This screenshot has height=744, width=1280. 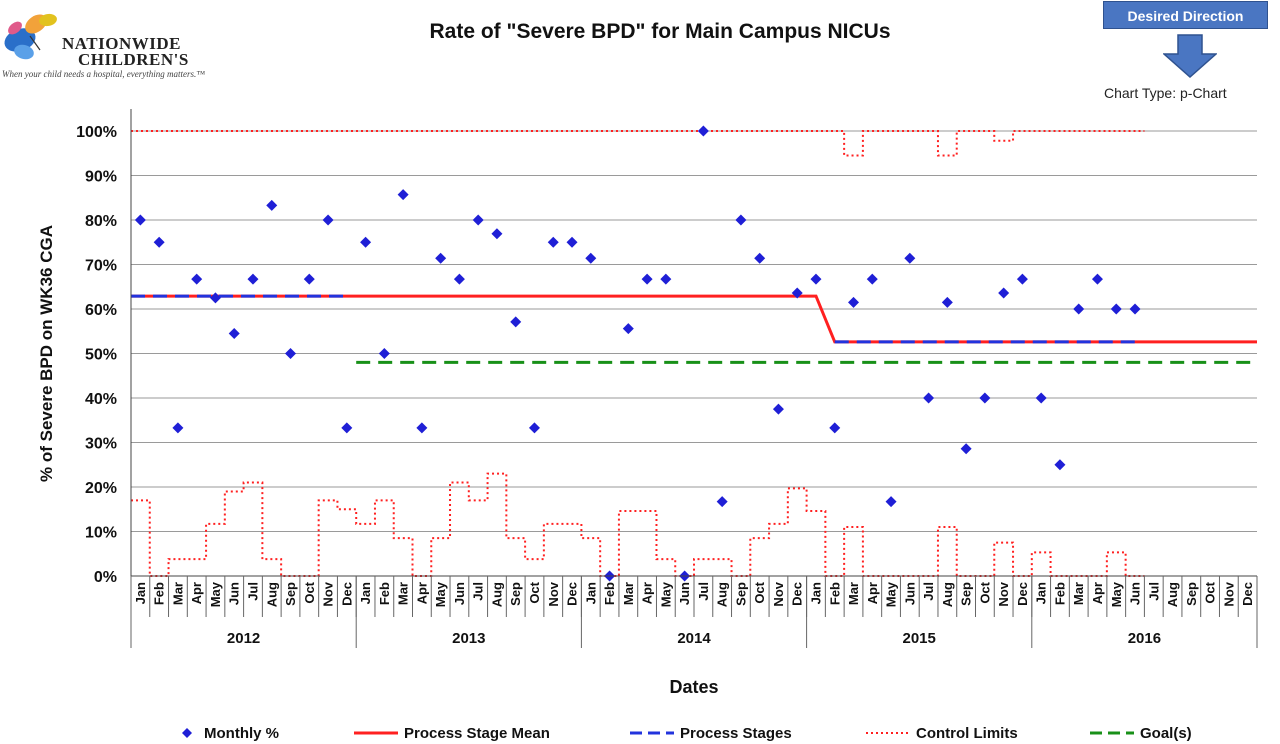 What do you see at coordinates (101, 488) in the screenshot?
I see `y-tick-label: 20%` at bounding box center [101, 488].